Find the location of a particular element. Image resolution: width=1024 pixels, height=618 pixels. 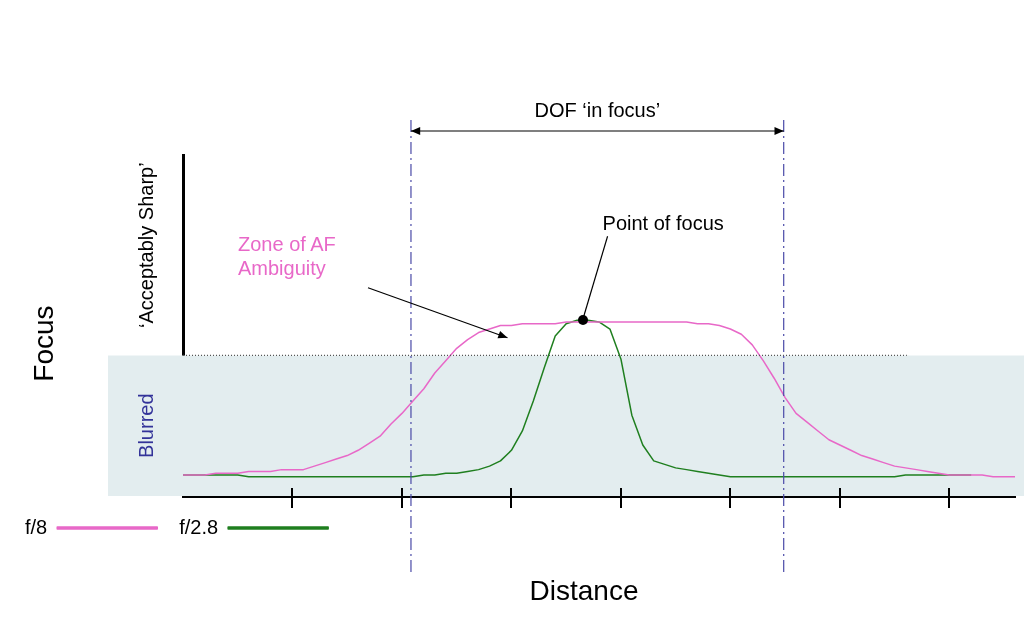

text: Point of focus is located at coordinates (663, 222).